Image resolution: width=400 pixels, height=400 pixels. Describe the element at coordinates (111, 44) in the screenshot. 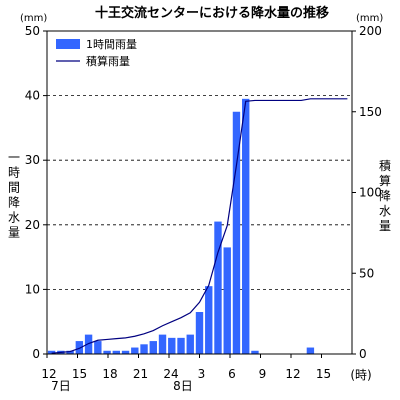

I see `legend-label-bar: 1時間雨量` at that location.